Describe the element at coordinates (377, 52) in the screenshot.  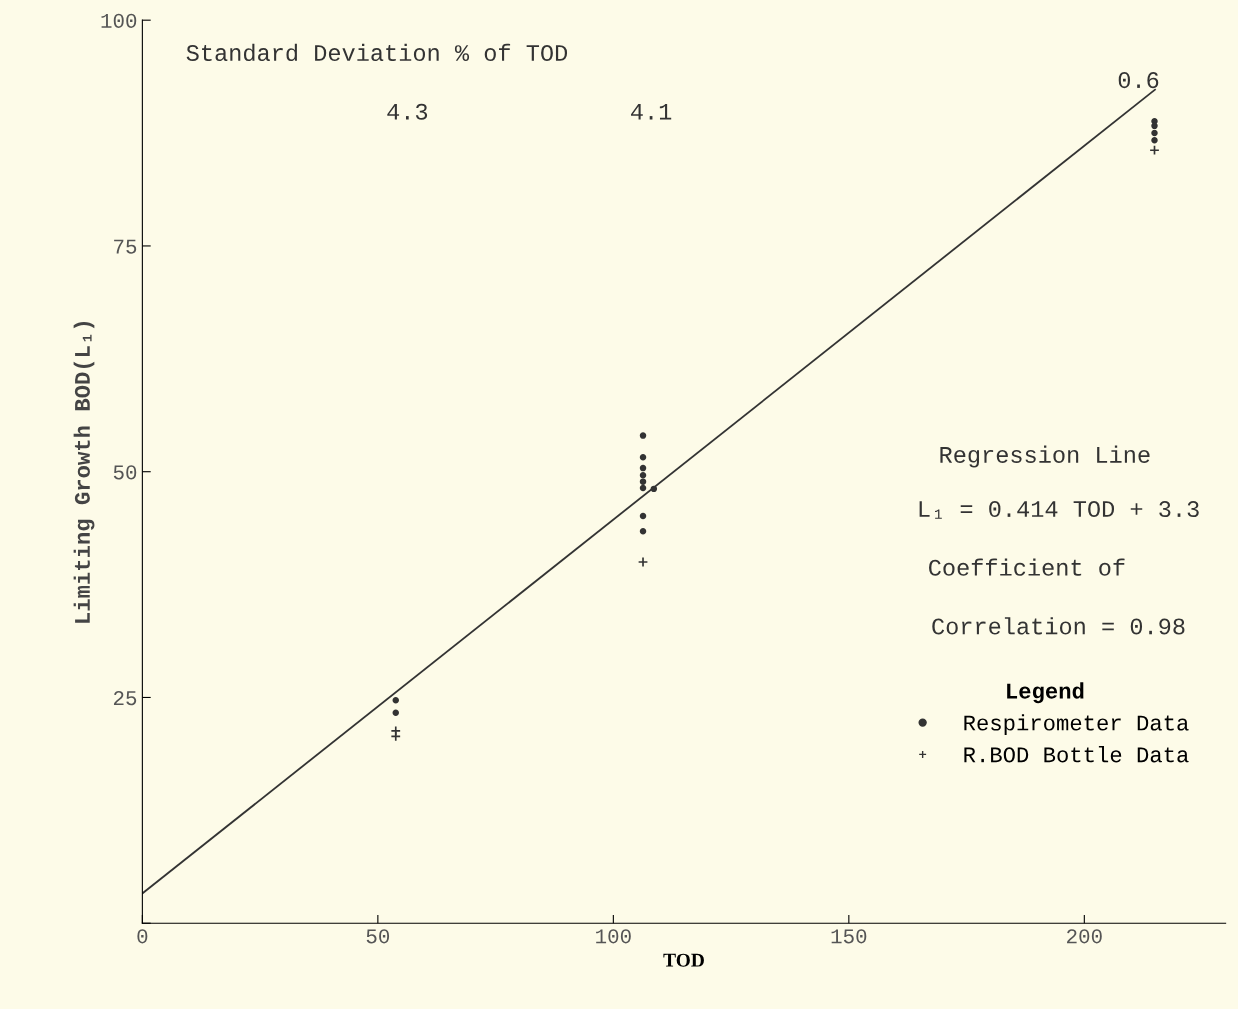
I see `annotation: Standard Deviation % of TOD` at that location.